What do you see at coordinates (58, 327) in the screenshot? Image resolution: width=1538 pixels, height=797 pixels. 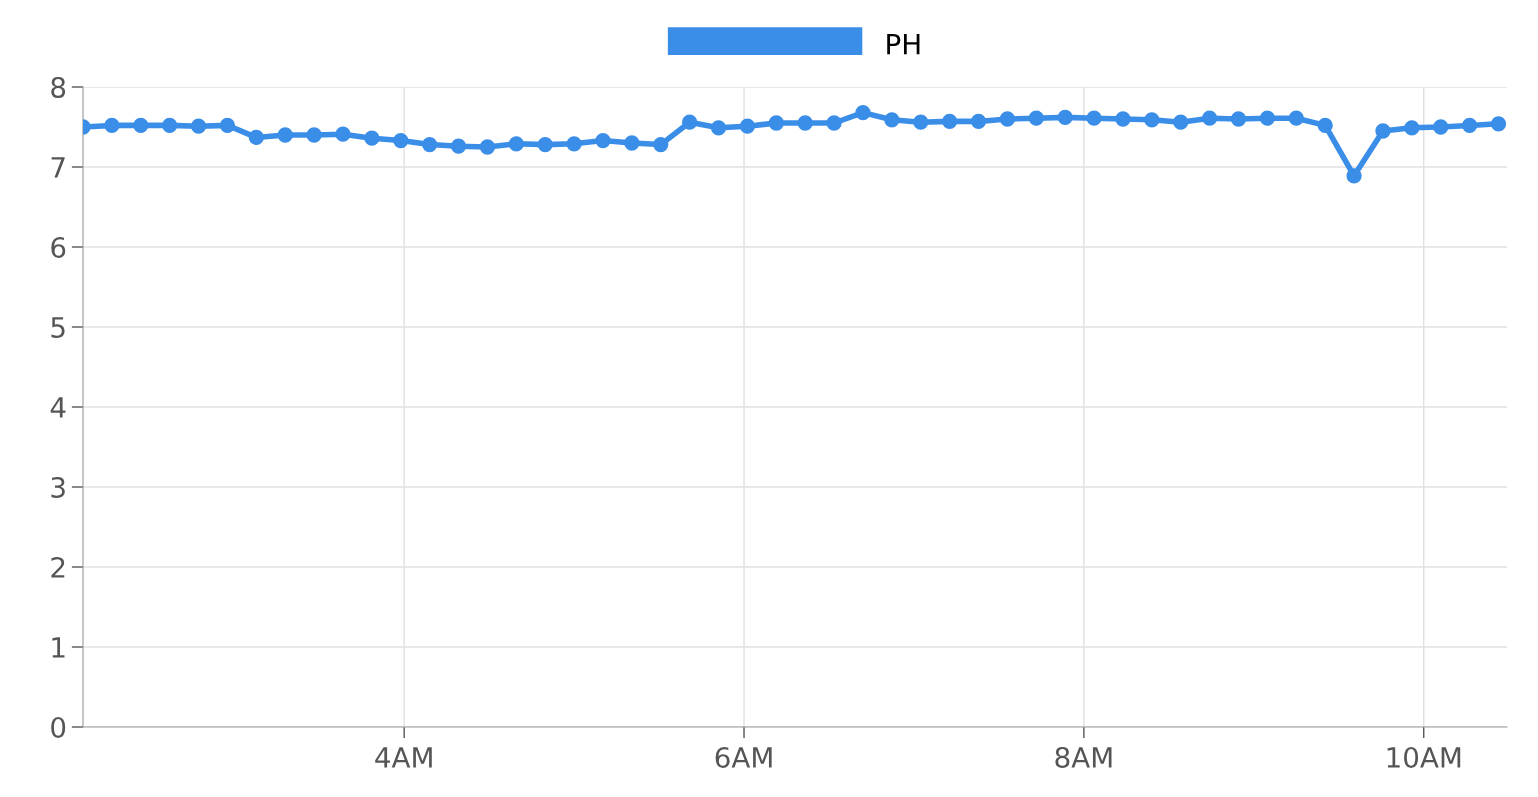 I see `y-tick-label: 5` at bounding box center [58, 327].